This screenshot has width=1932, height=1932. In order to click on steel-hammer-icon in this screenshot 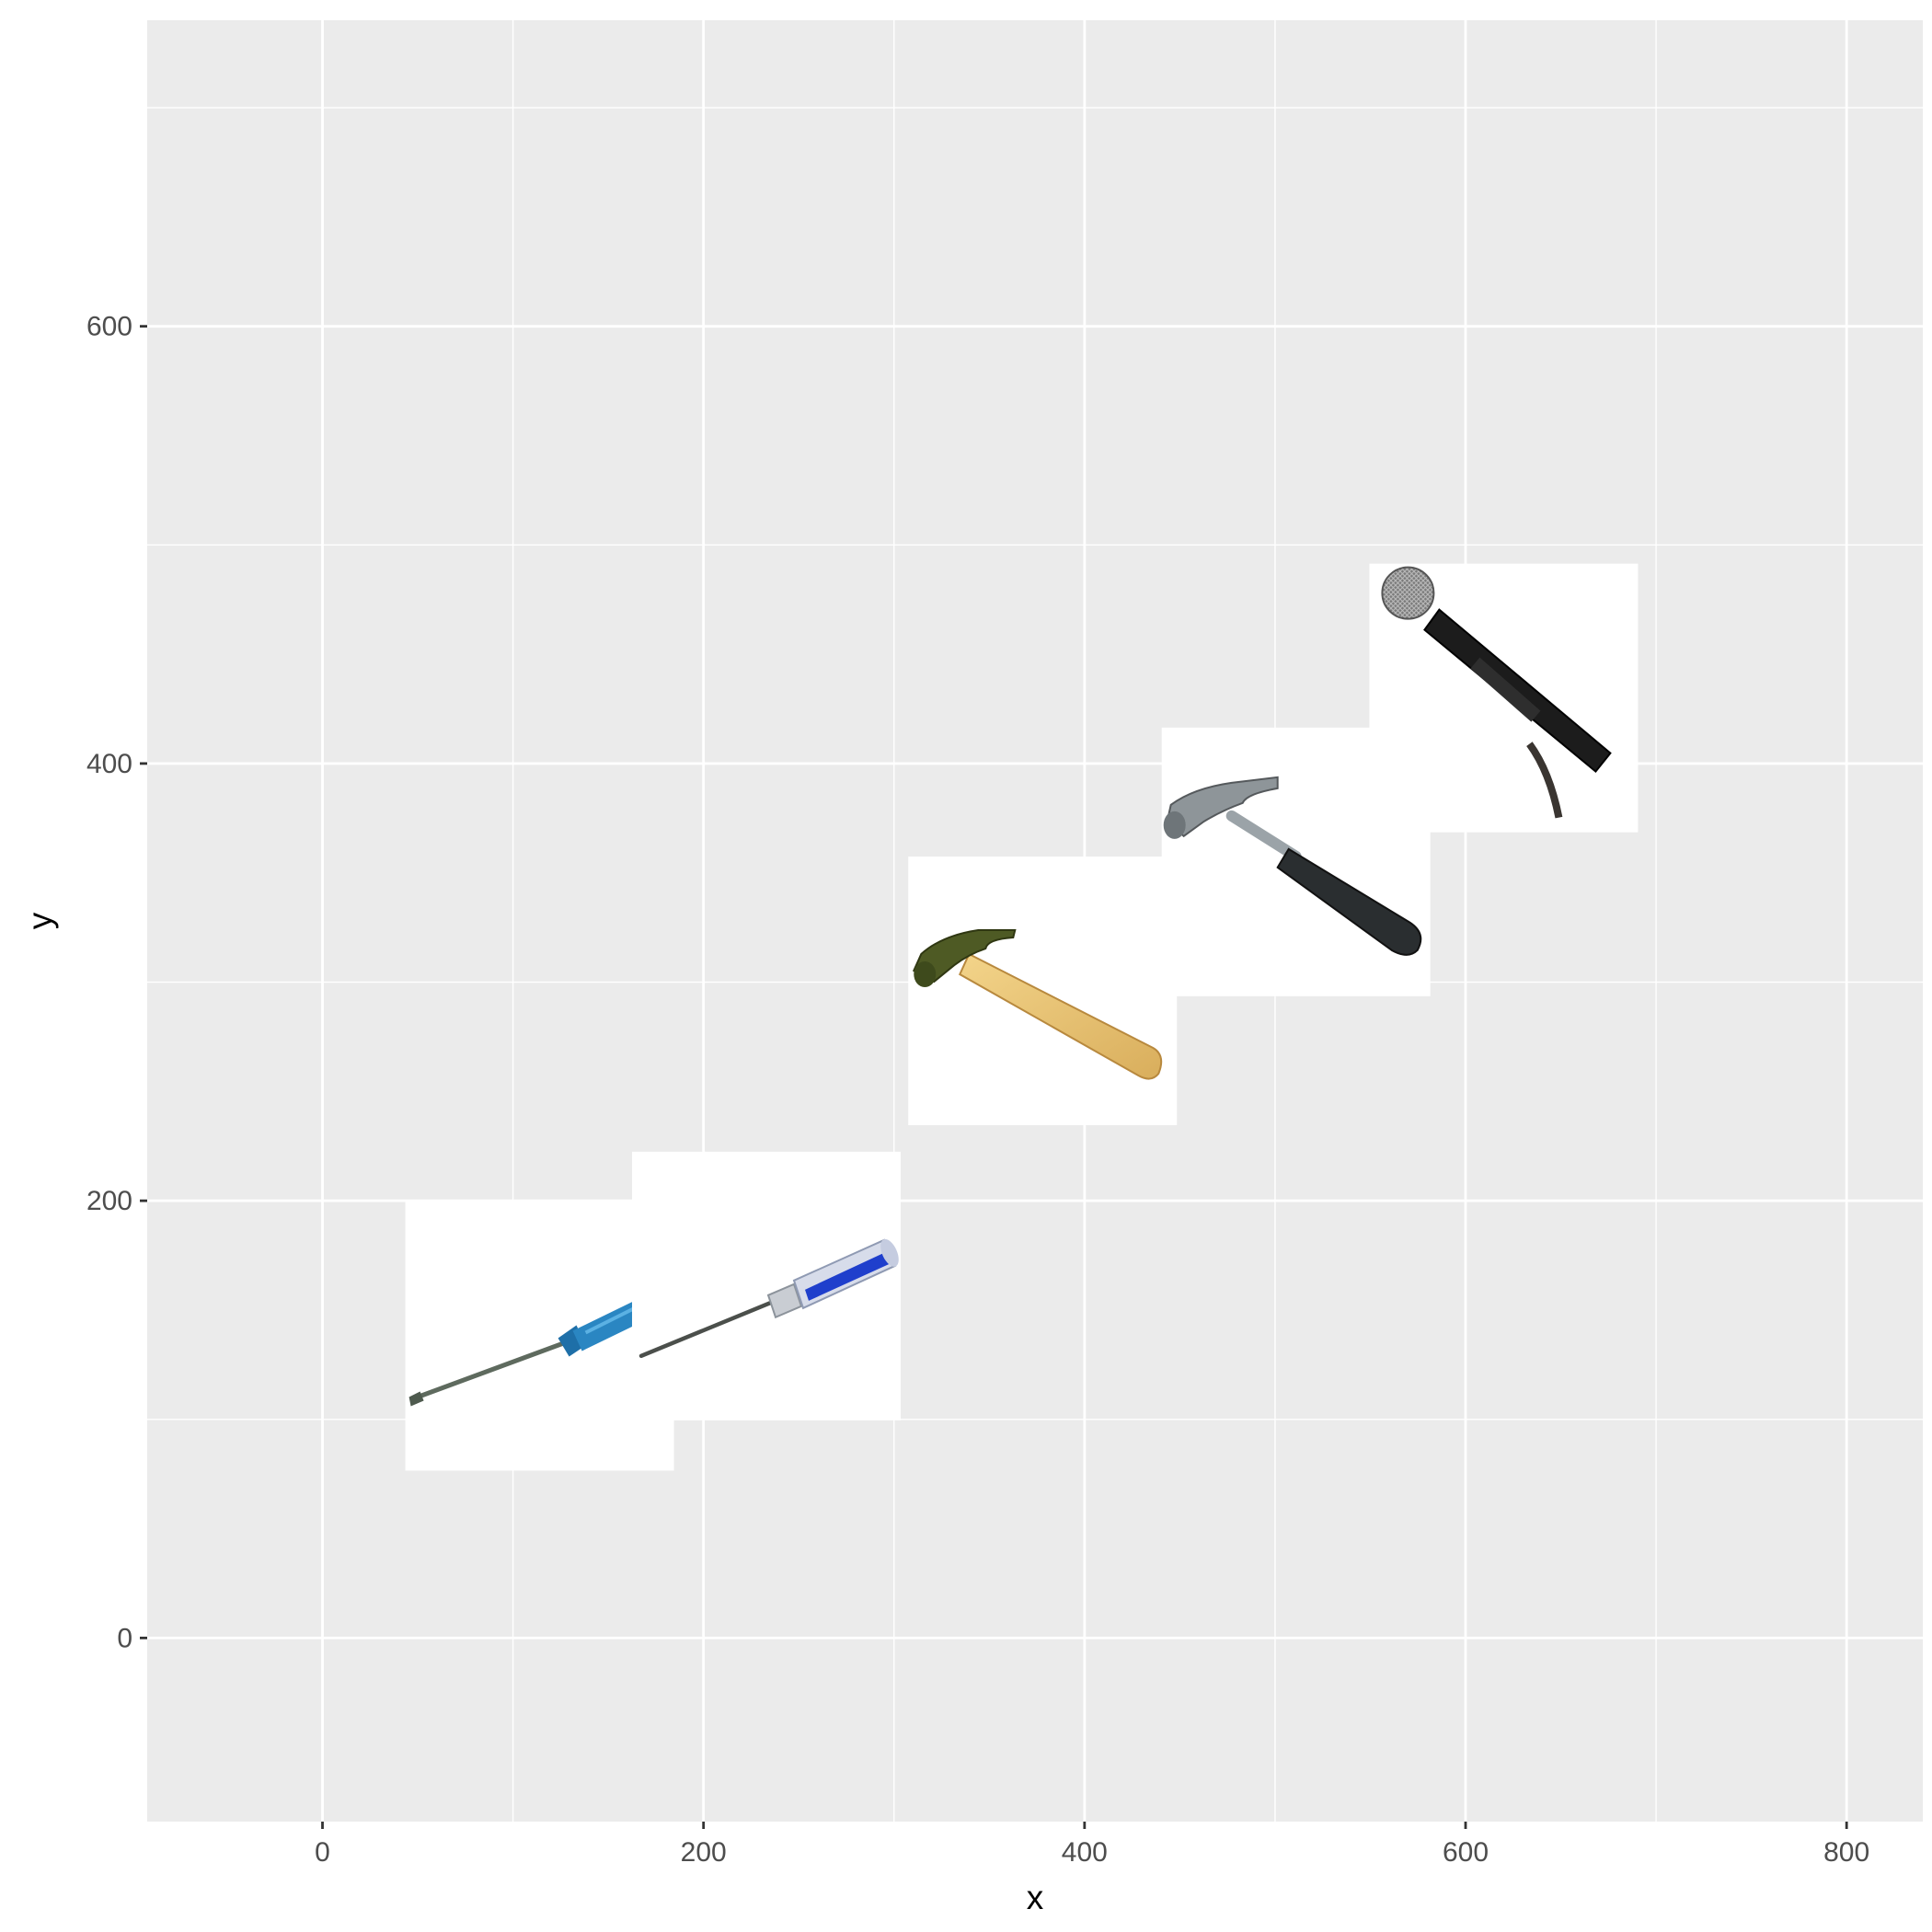, I will do `click(1292, 866)`.